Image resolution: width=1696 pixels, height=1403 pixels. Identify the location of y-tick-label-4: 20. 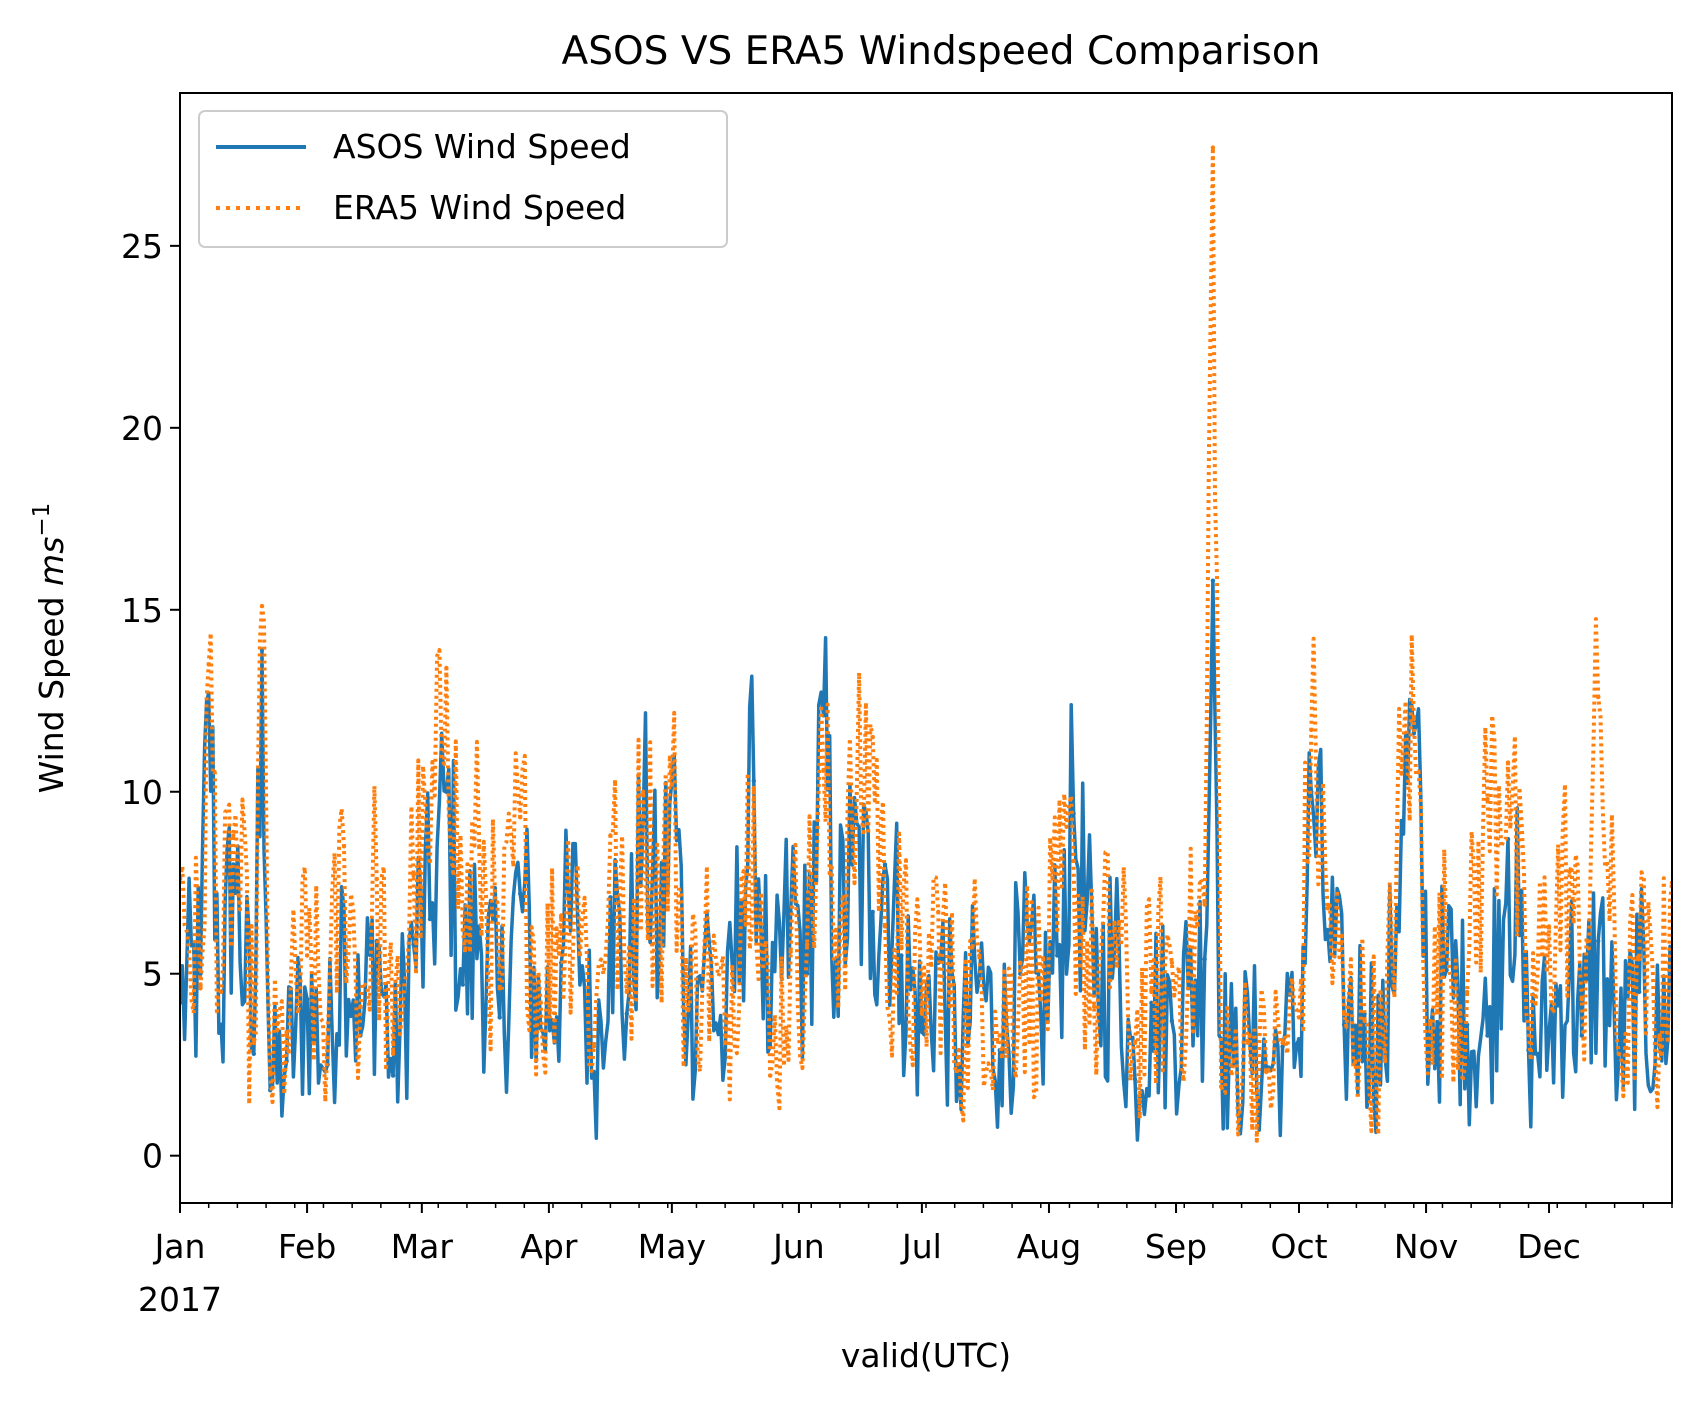
(142, 428).